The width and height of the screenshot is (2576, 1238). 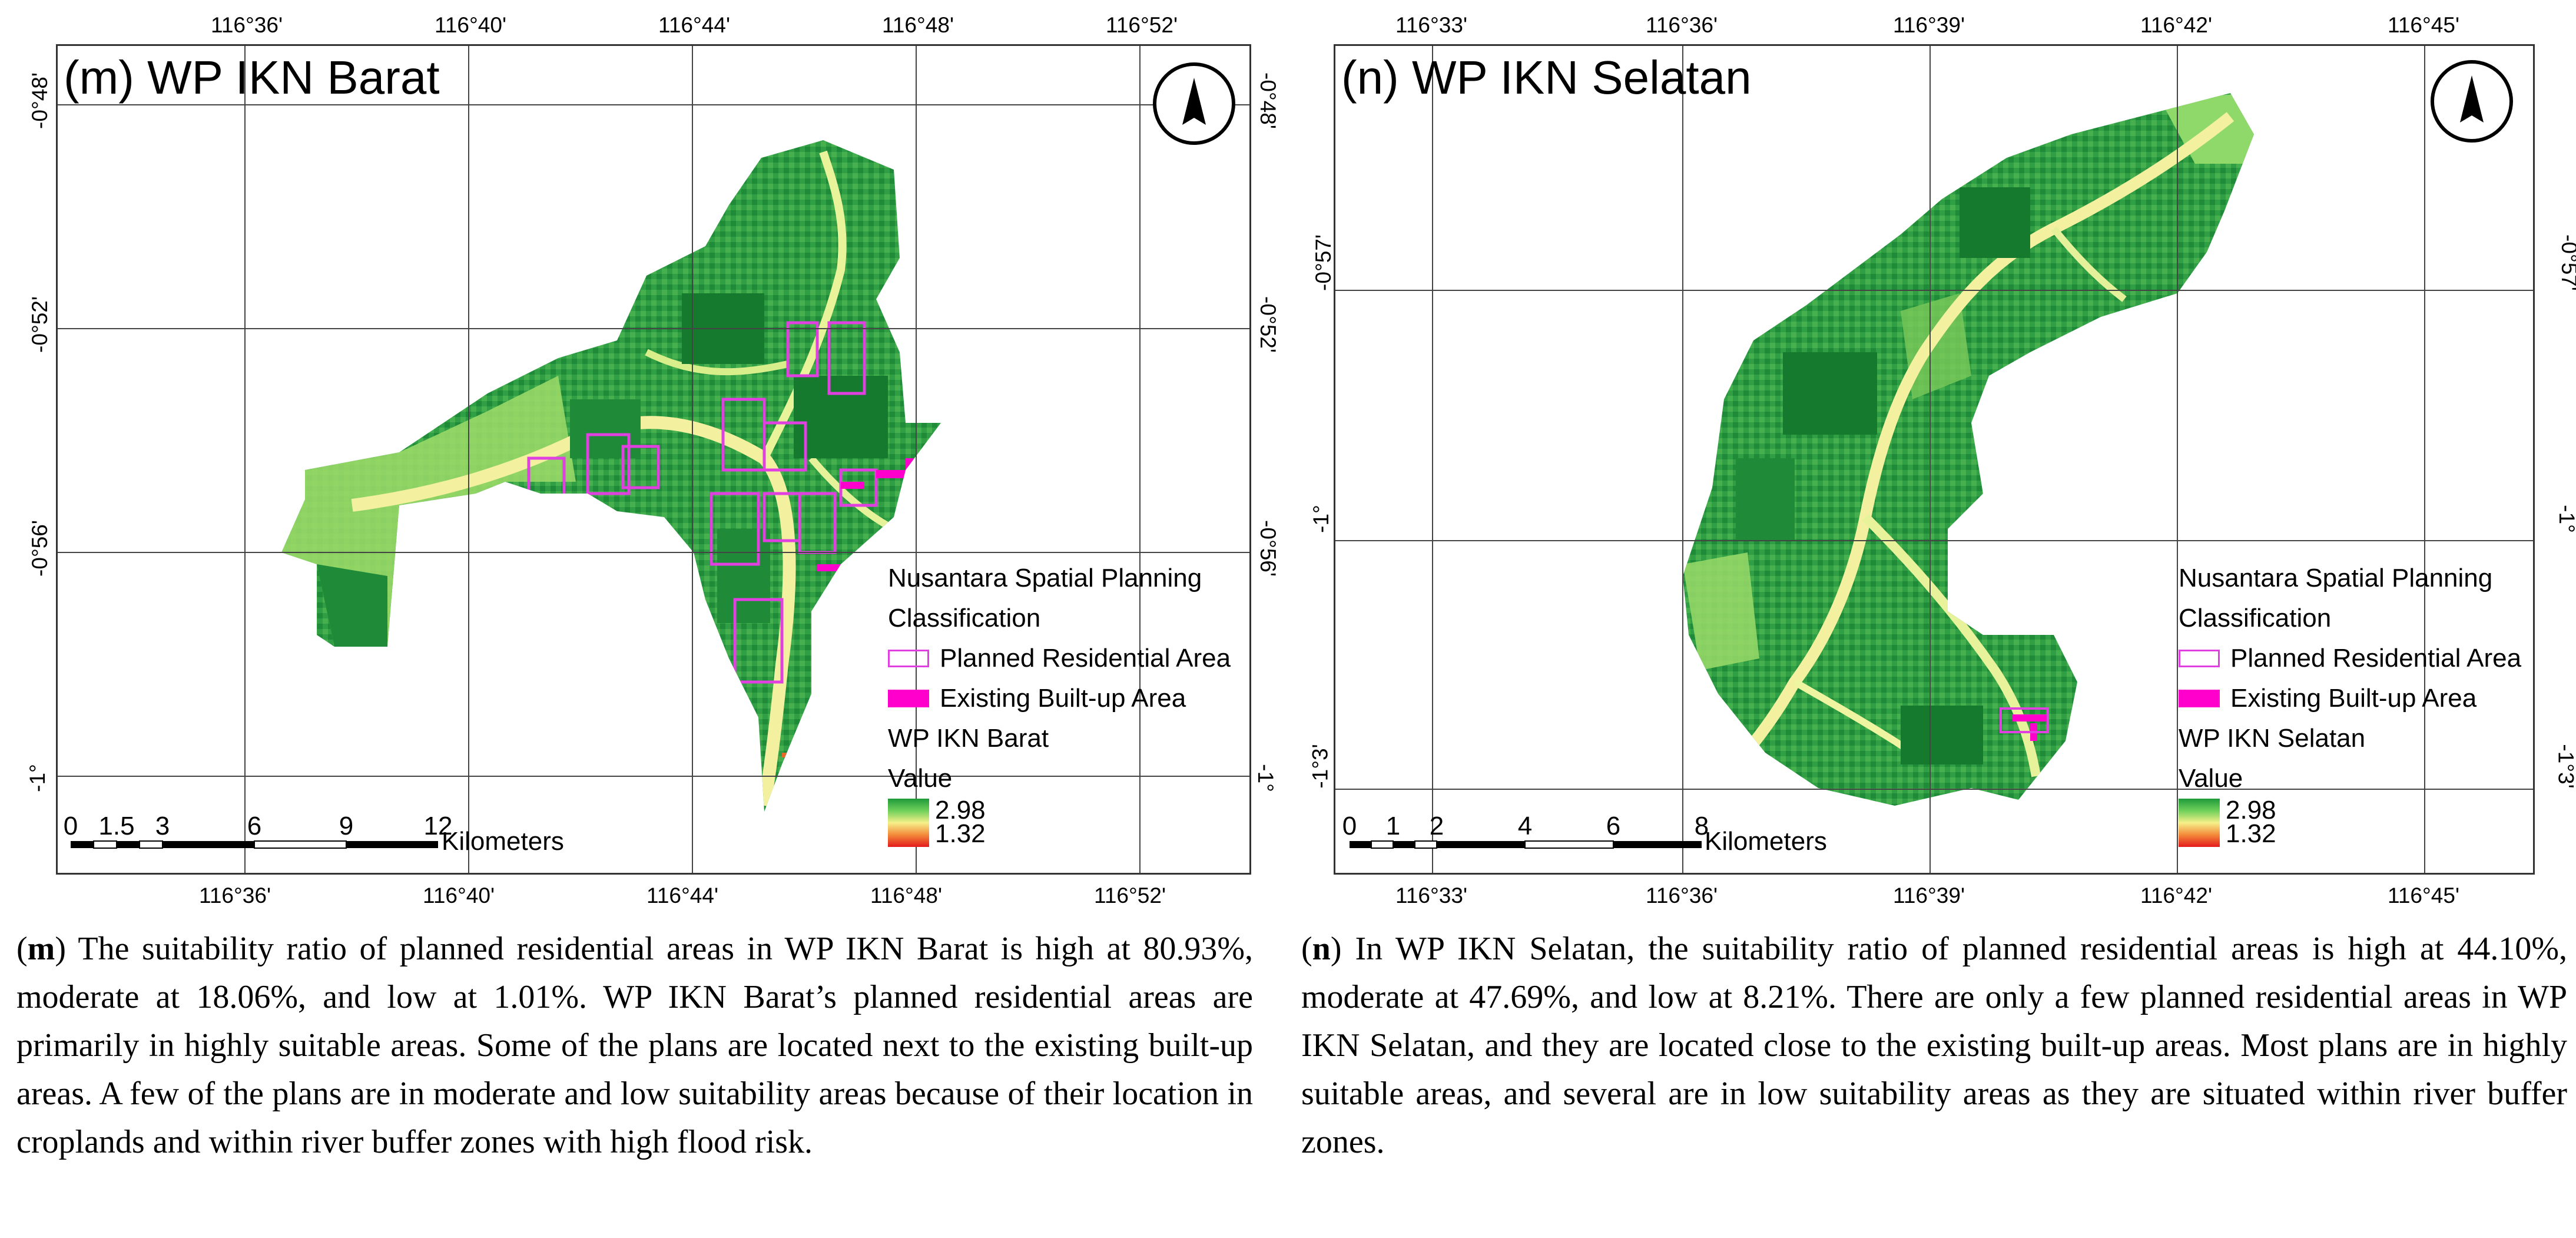 What do you see at coordinates (471, 25) in the screenshot?
I see `top-tick-label: 116°40'` at bounding box center [471, 25].